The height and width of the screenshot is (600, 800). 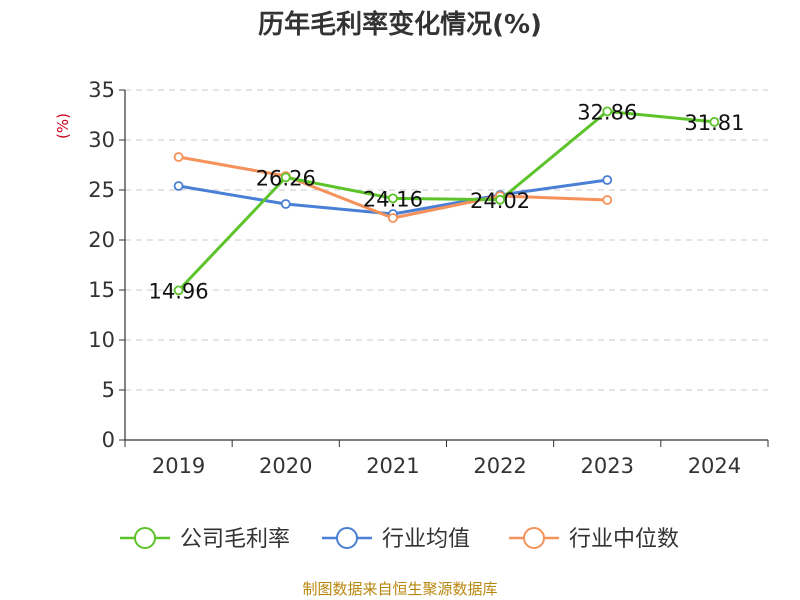 What do you see at coordinates (101, 340) in the screenshot?
I see `y-tick-label: 10` at bounding box center [101, 340].